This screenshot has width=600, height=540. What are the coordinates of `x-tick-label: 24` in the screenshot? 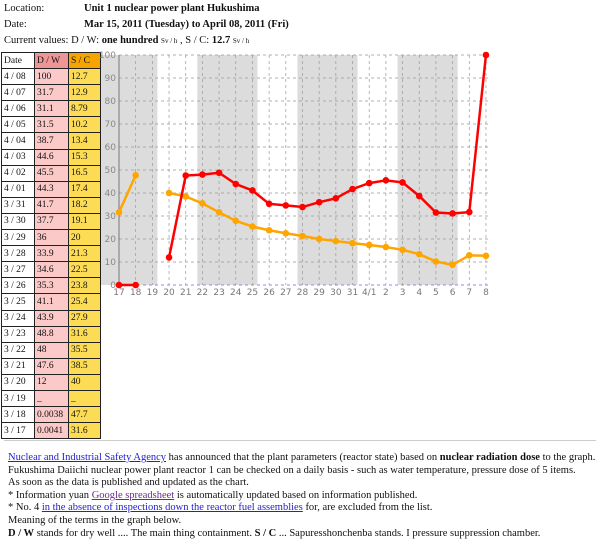 It's located at (236, 293).